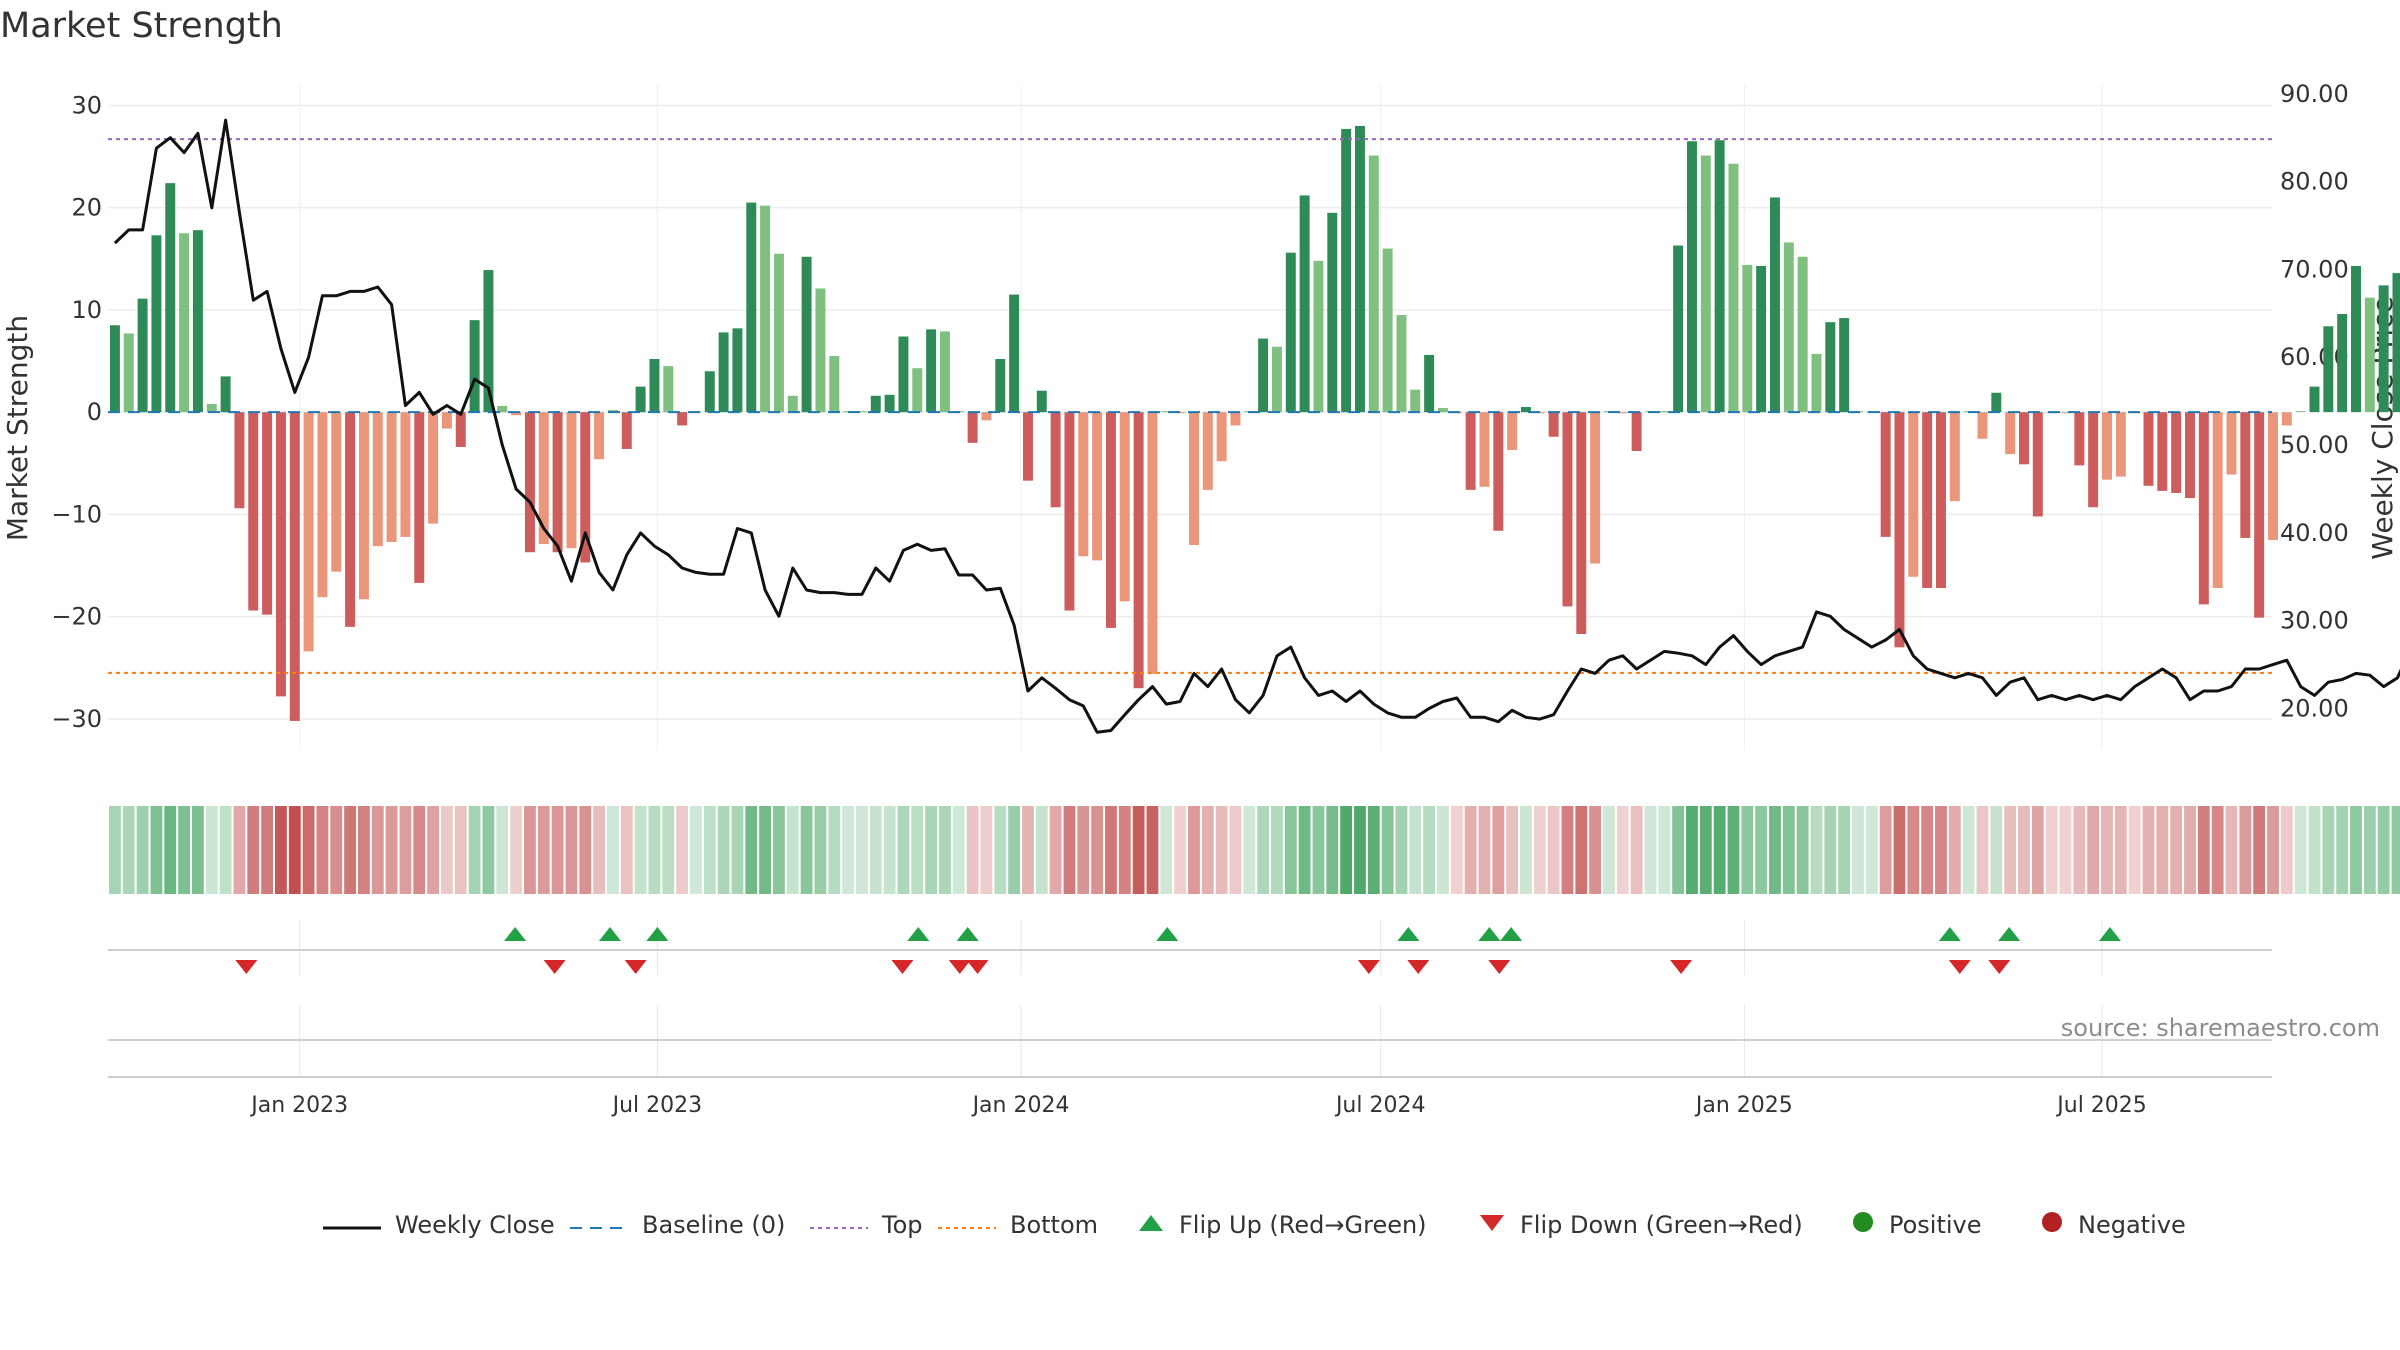 The height and width of the screenshot is (1350, 2400). What do you see at coordinates (352, 1225) in the screenshot?
I see `solid-line-icon` at bounding box center [352, 1225].